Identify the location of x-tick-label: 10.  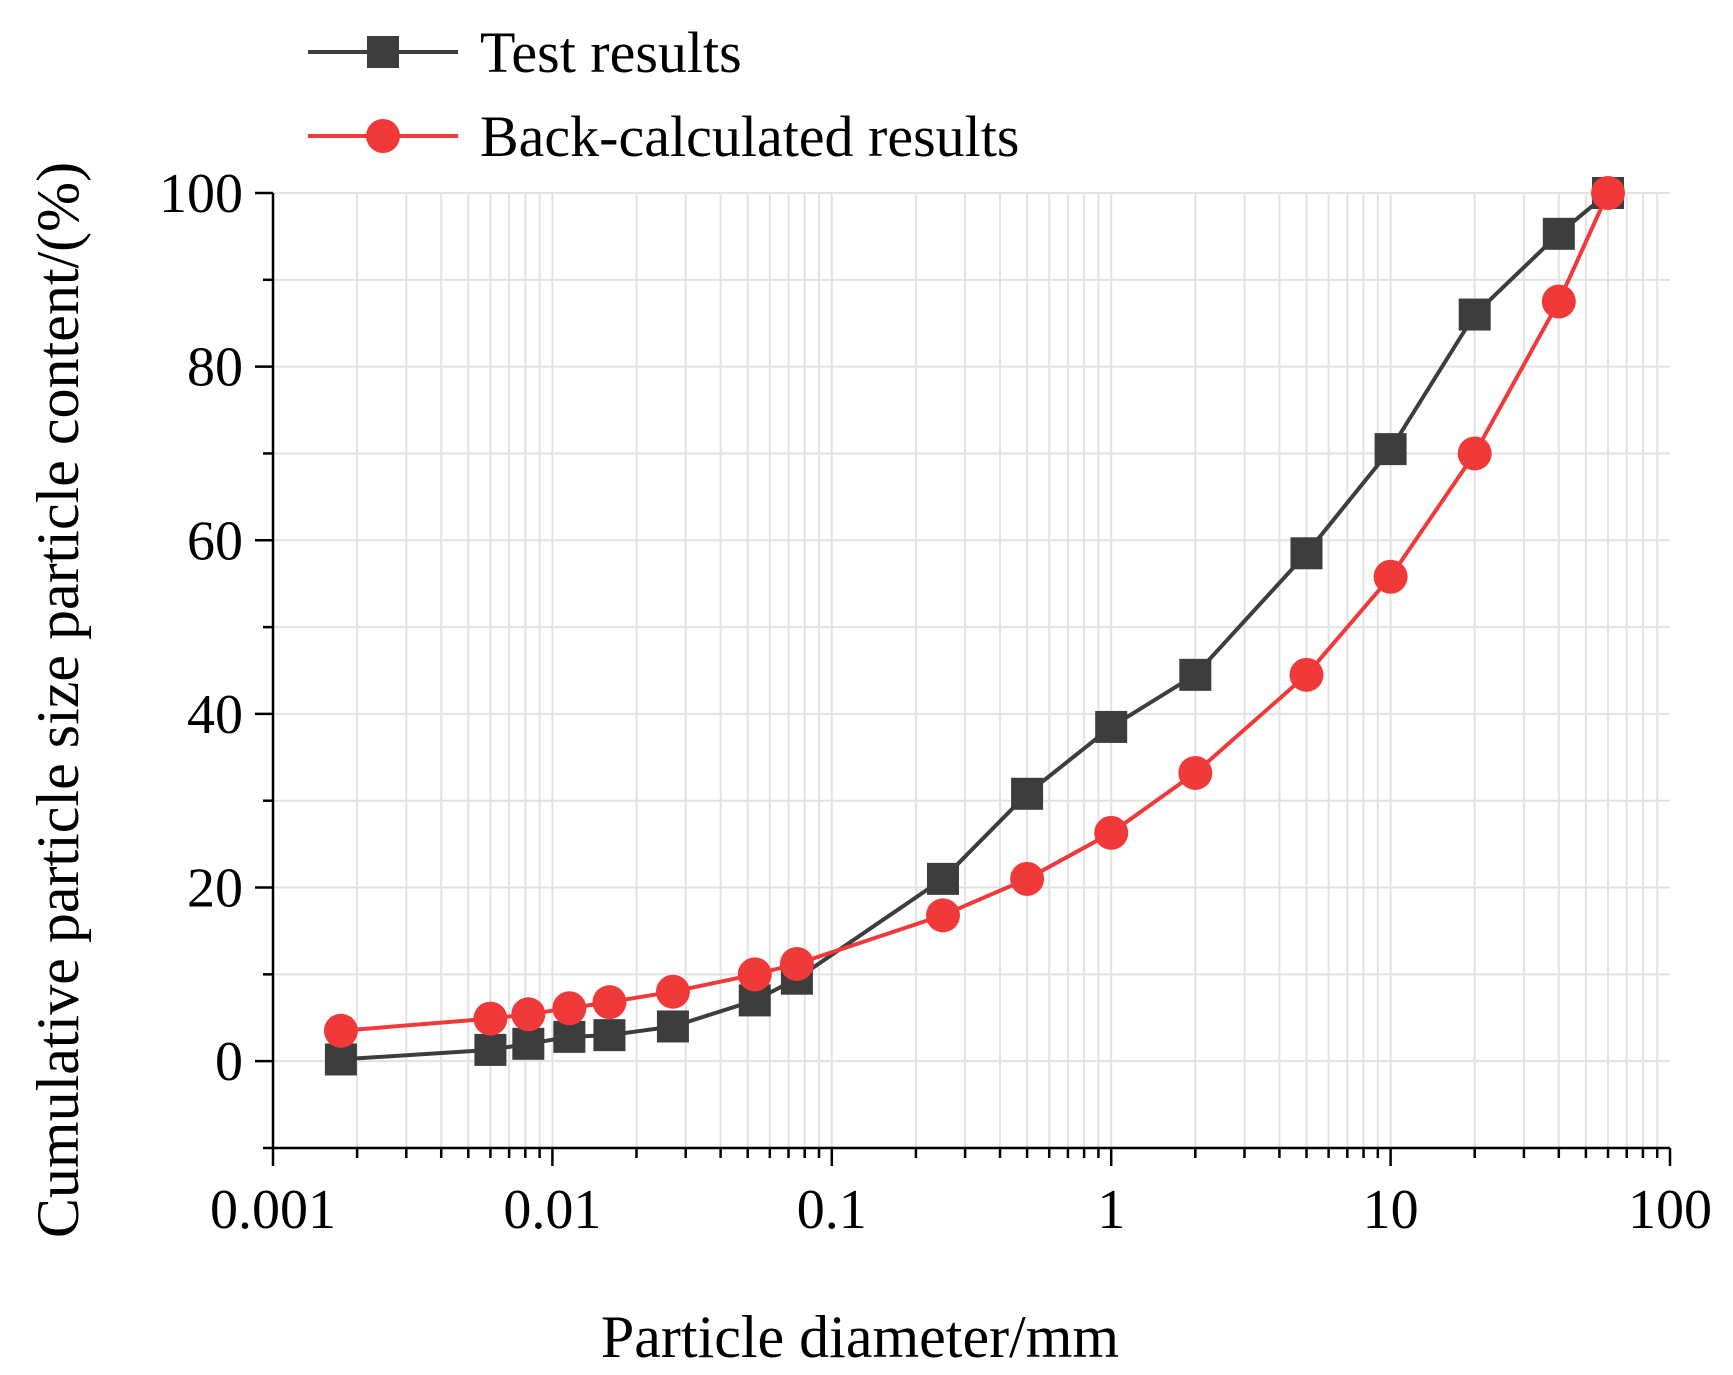
(1391, 1210).